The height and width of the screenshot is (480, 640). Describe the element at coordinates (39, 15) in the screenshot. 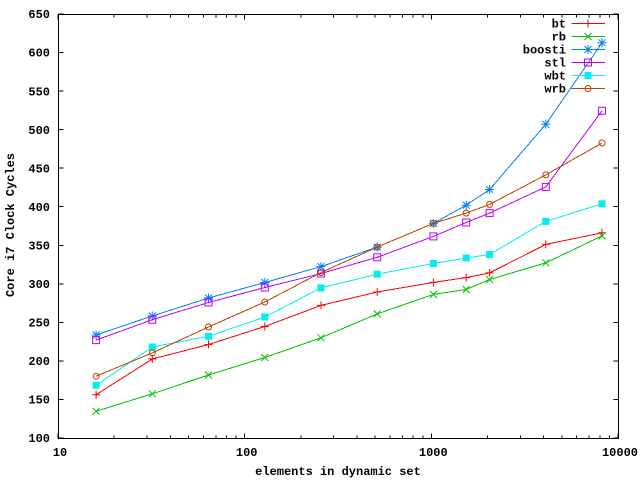

I see `svg-text: 650` at that location.